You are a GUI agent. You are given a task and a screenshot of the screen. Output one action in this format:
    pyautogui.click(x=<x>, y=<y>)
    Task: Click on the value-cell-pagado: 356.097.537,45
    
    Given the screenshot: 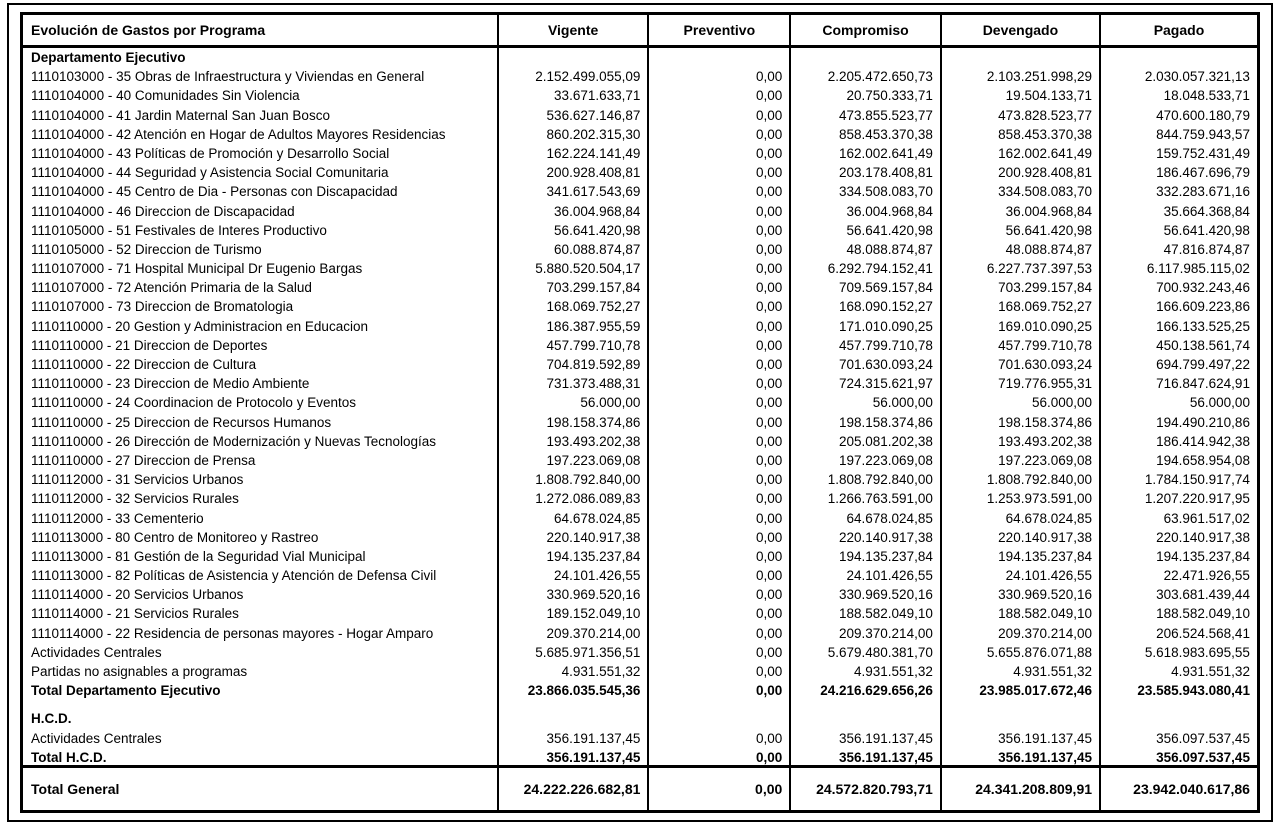 What is the action you would take?
    pyautogui.click(x=1178, y=738)
    